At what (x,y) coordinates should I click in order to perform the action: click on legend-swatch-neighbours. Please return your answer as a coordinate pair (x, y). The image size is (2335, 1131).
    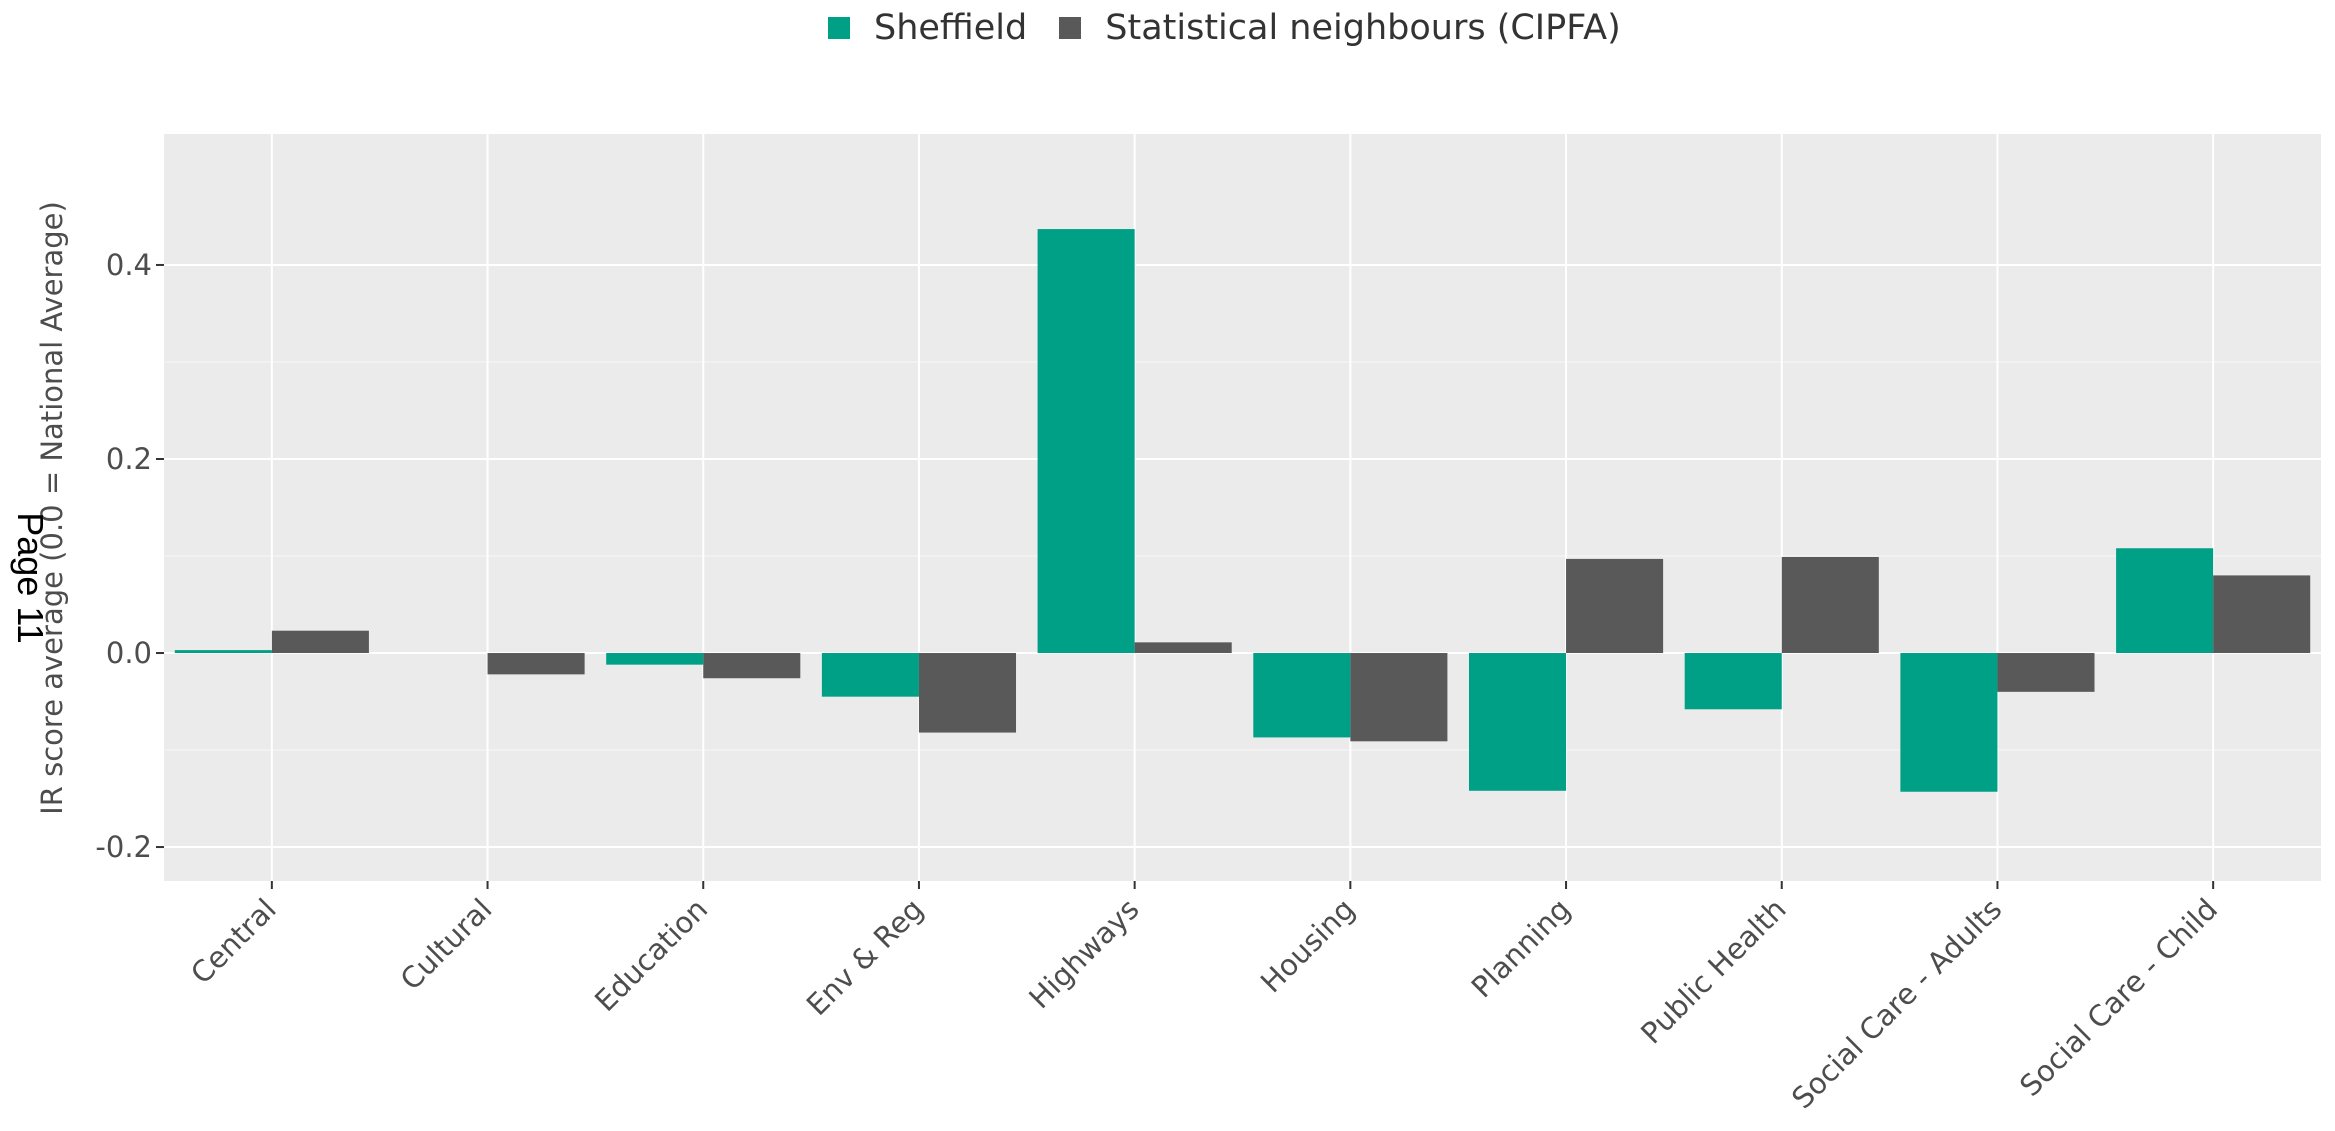
    Looking at the image, I should click on (1070, 28).